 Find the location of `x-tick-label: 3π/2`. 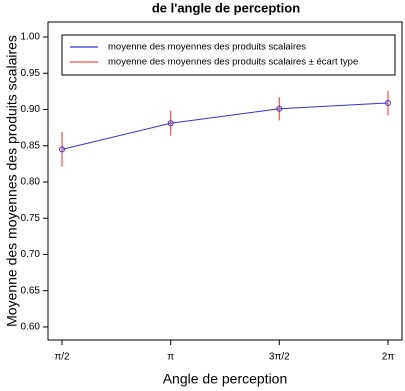

x-tick-label: 3π/2 is located at coordinates (279, 357).